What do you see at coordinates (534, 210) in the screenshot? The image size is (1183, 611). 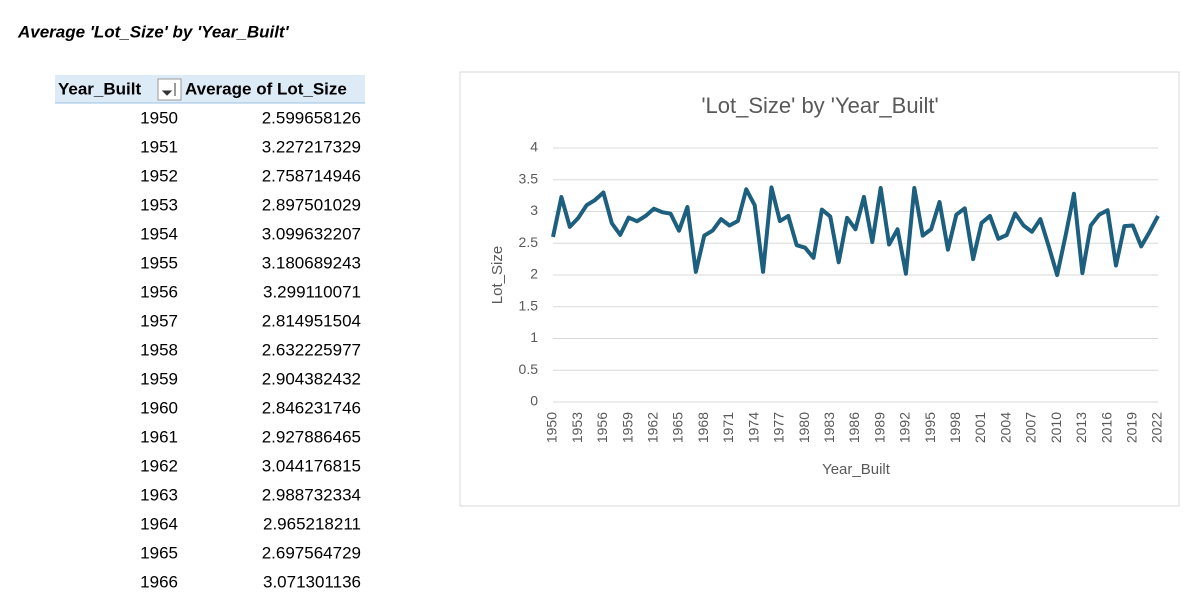 I see `y-tick-label: 3` at bounding box center [534, 210].